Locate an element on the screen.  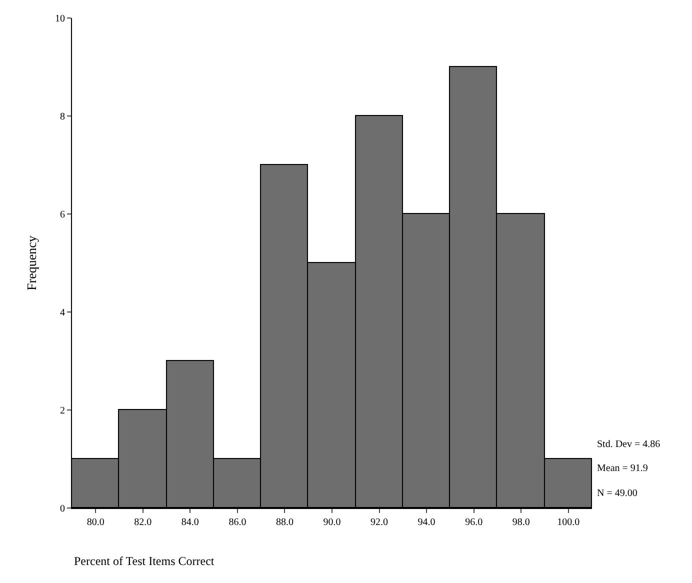
x-tick-label: 80.0 is located at coordinates (95, 522).